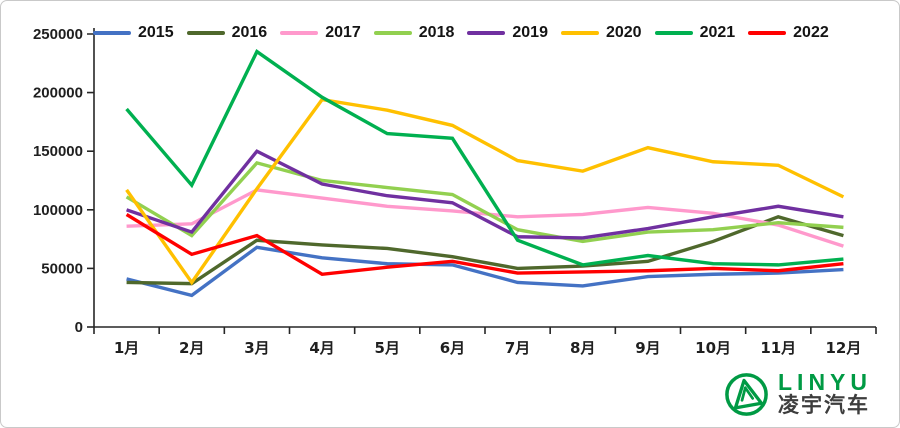 Image resolution: width=900 pixels, height=428 pixels. Describe the element at coordinates (414, 32) in the screenshot. I see `legend-item-2018: 2018` at that location.